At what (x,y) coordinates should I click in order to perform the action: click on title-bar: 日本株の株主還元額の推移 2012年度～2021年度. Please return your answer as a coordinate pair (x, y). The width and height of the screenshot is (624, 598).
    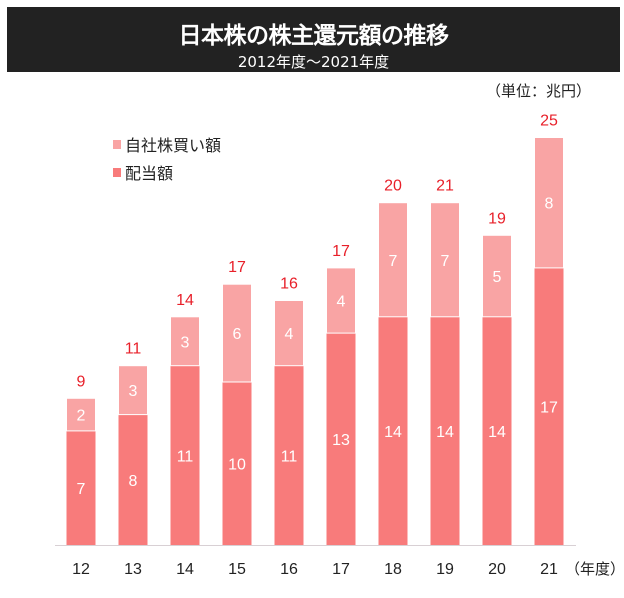
    Looking at the image, I should click on (313, 39).